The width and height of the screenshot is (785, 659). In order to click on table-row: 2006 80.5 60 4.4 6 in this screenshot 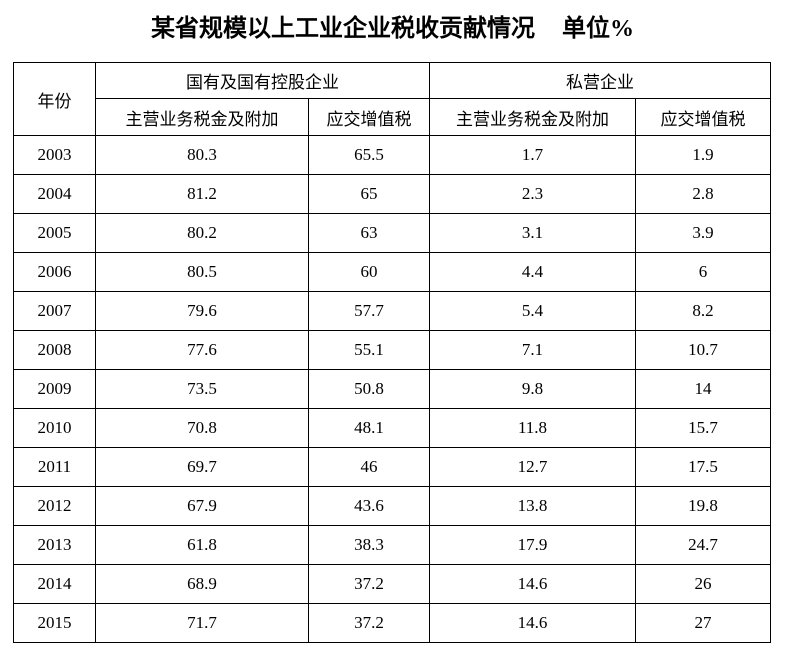, I will do `click(392, 272)`.